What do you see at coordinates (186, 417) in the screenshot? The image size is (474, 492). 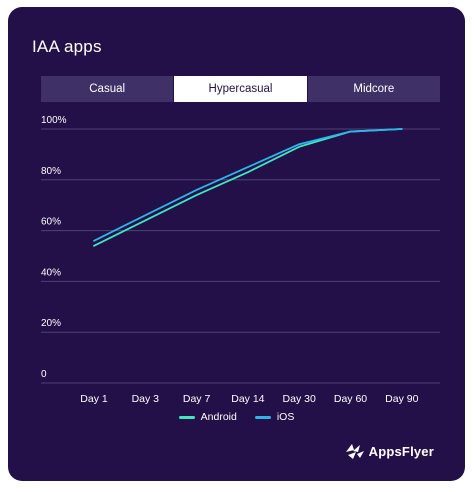 I see `legend-swatch-android` at bounding box center [186, 417].